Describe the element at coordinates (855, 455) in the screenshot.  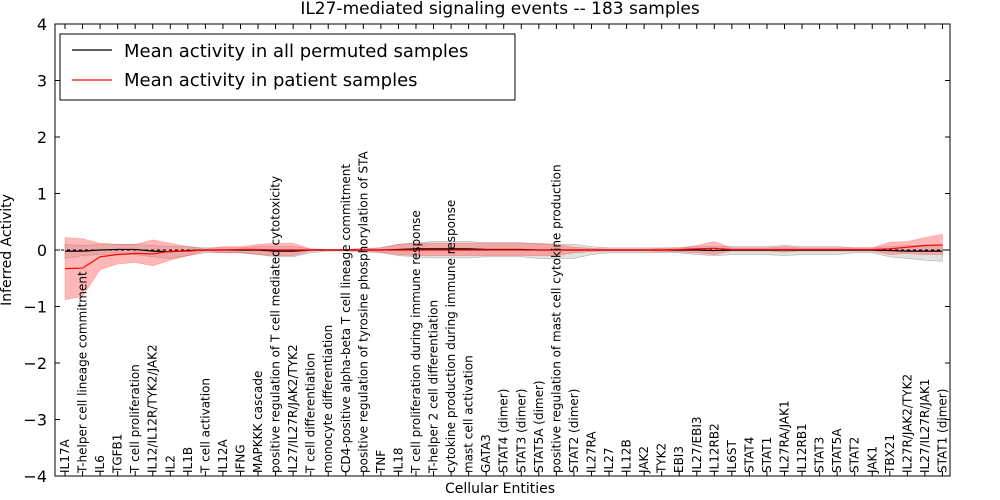
I see `x-category-label: STAT2` at that location.